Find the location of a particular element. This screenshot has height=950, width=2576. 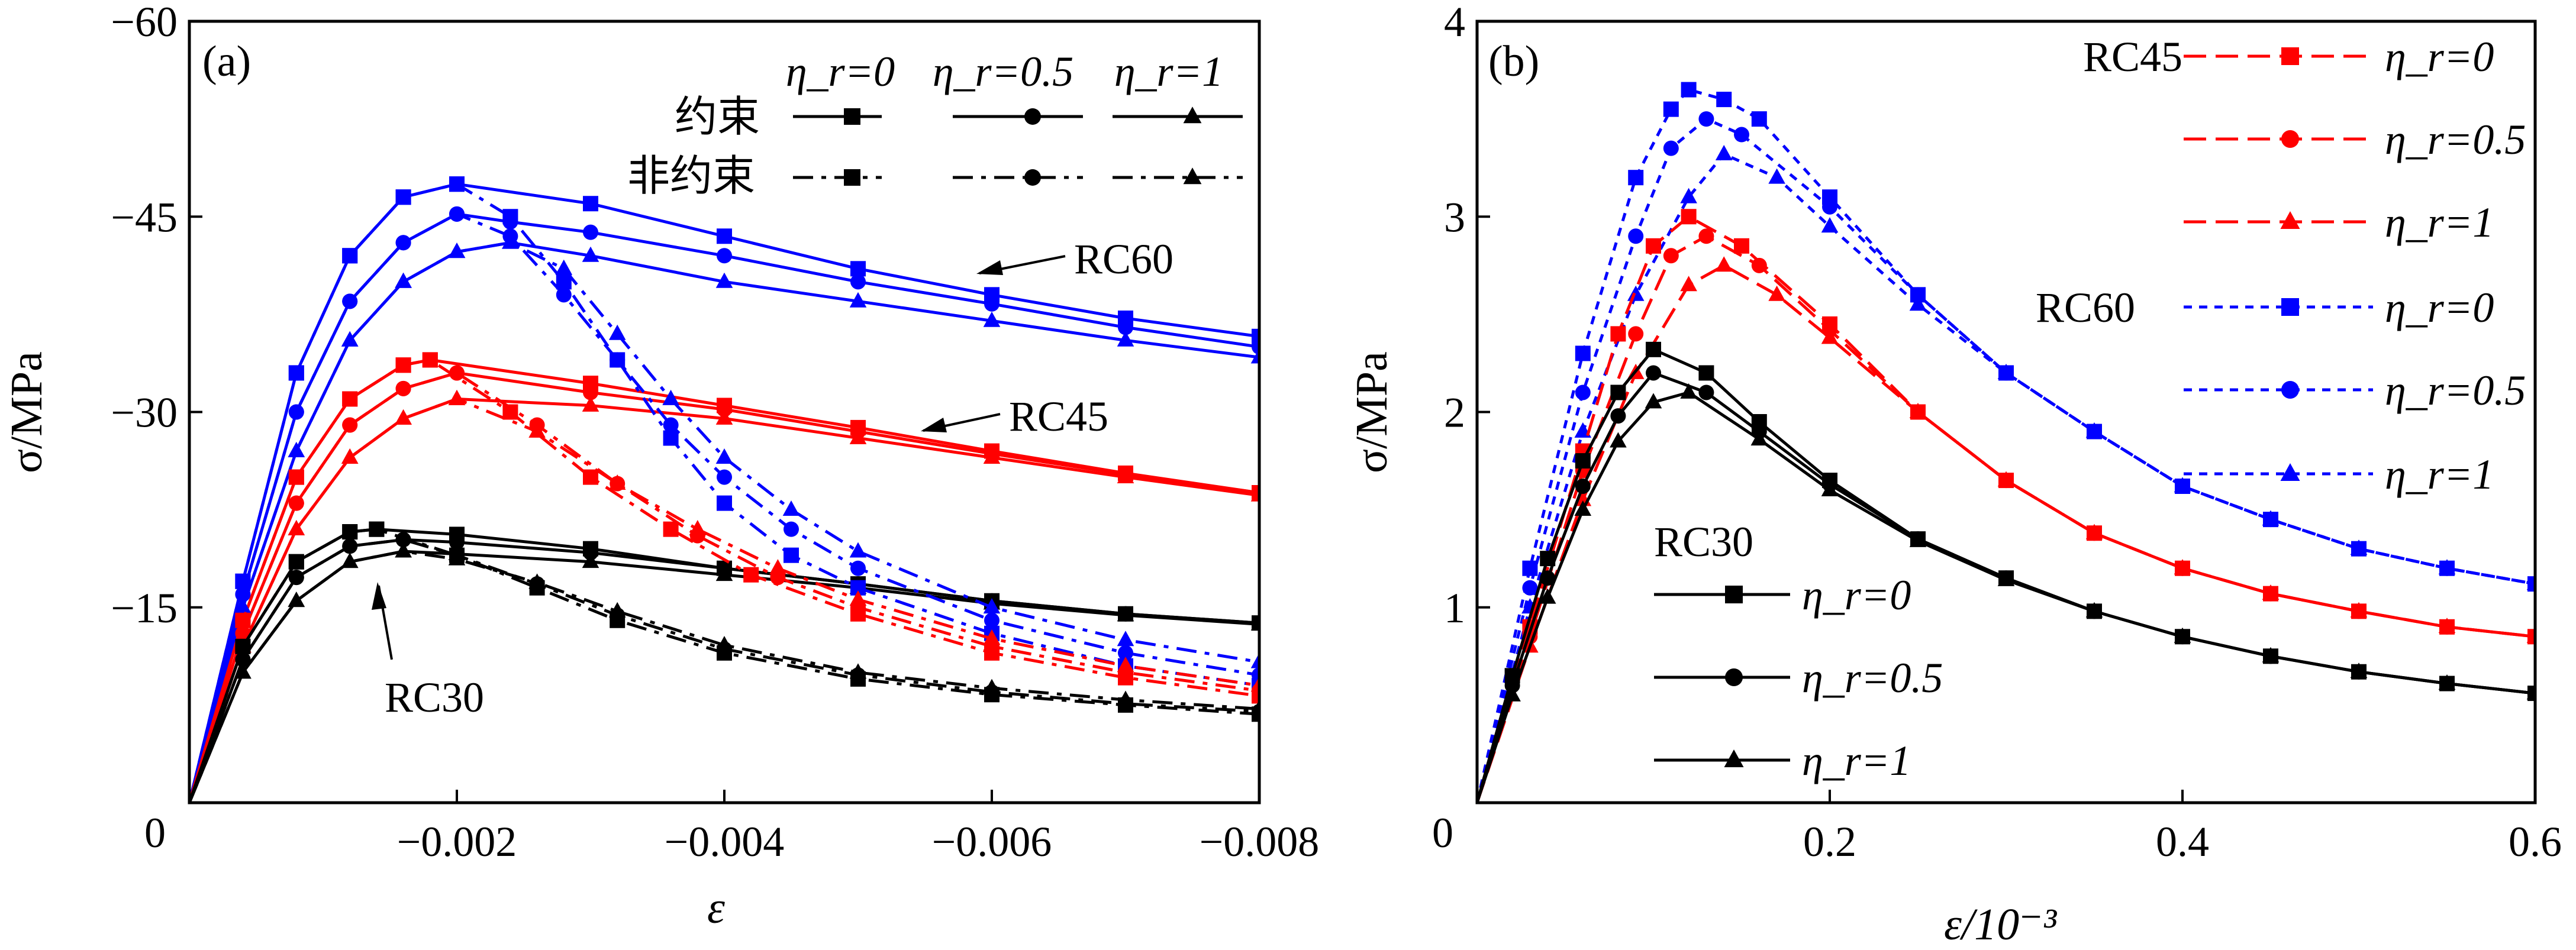

legend-b-group-rc60: RC60 is located at coordinates (2085, 307).